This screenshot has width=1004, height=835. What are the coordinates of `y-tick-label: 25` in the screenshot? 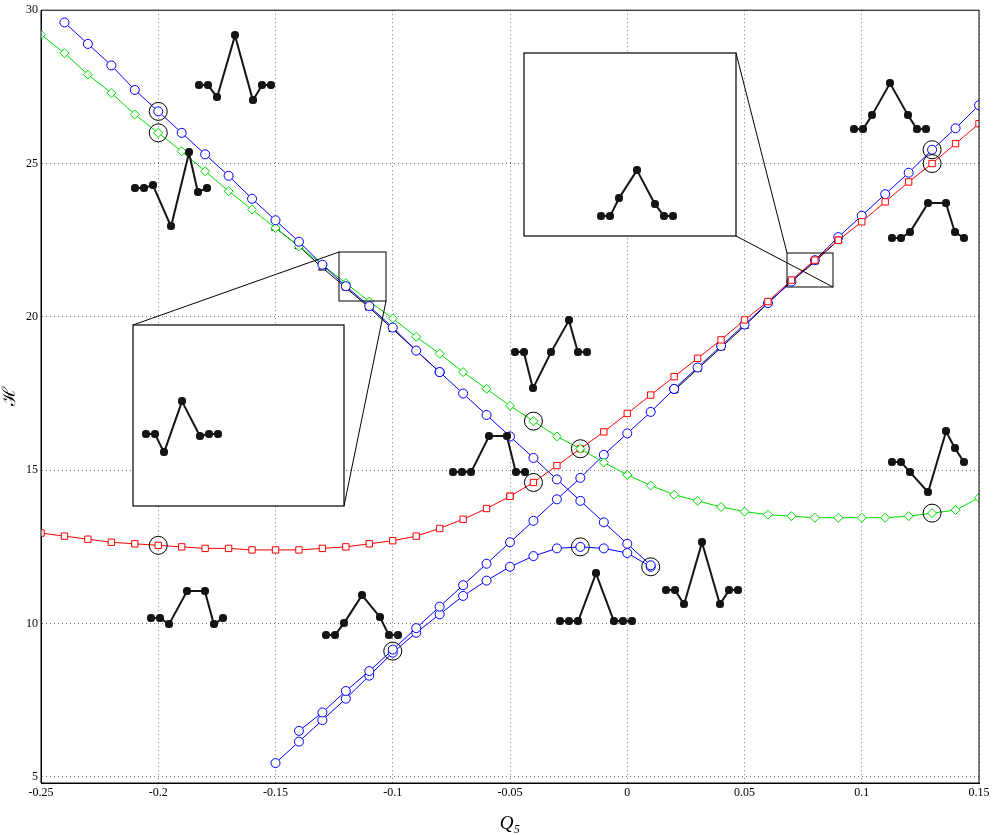 It's located at (32, 162).